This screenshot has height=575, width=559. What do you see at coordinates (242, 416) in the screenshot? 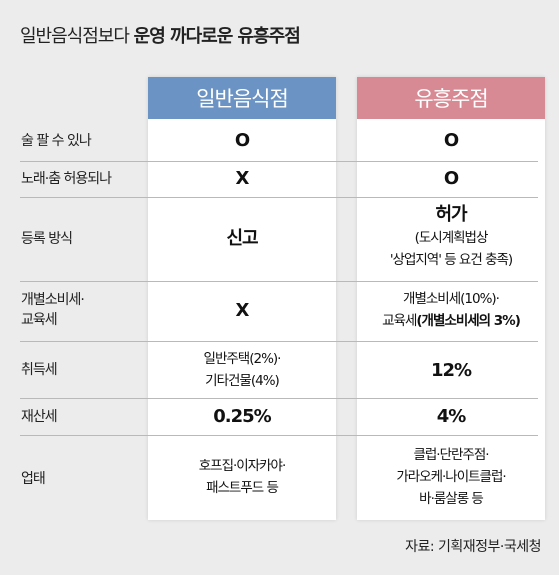
I see `cell-property-general: 0.25%` at bounding box center [242, 416].